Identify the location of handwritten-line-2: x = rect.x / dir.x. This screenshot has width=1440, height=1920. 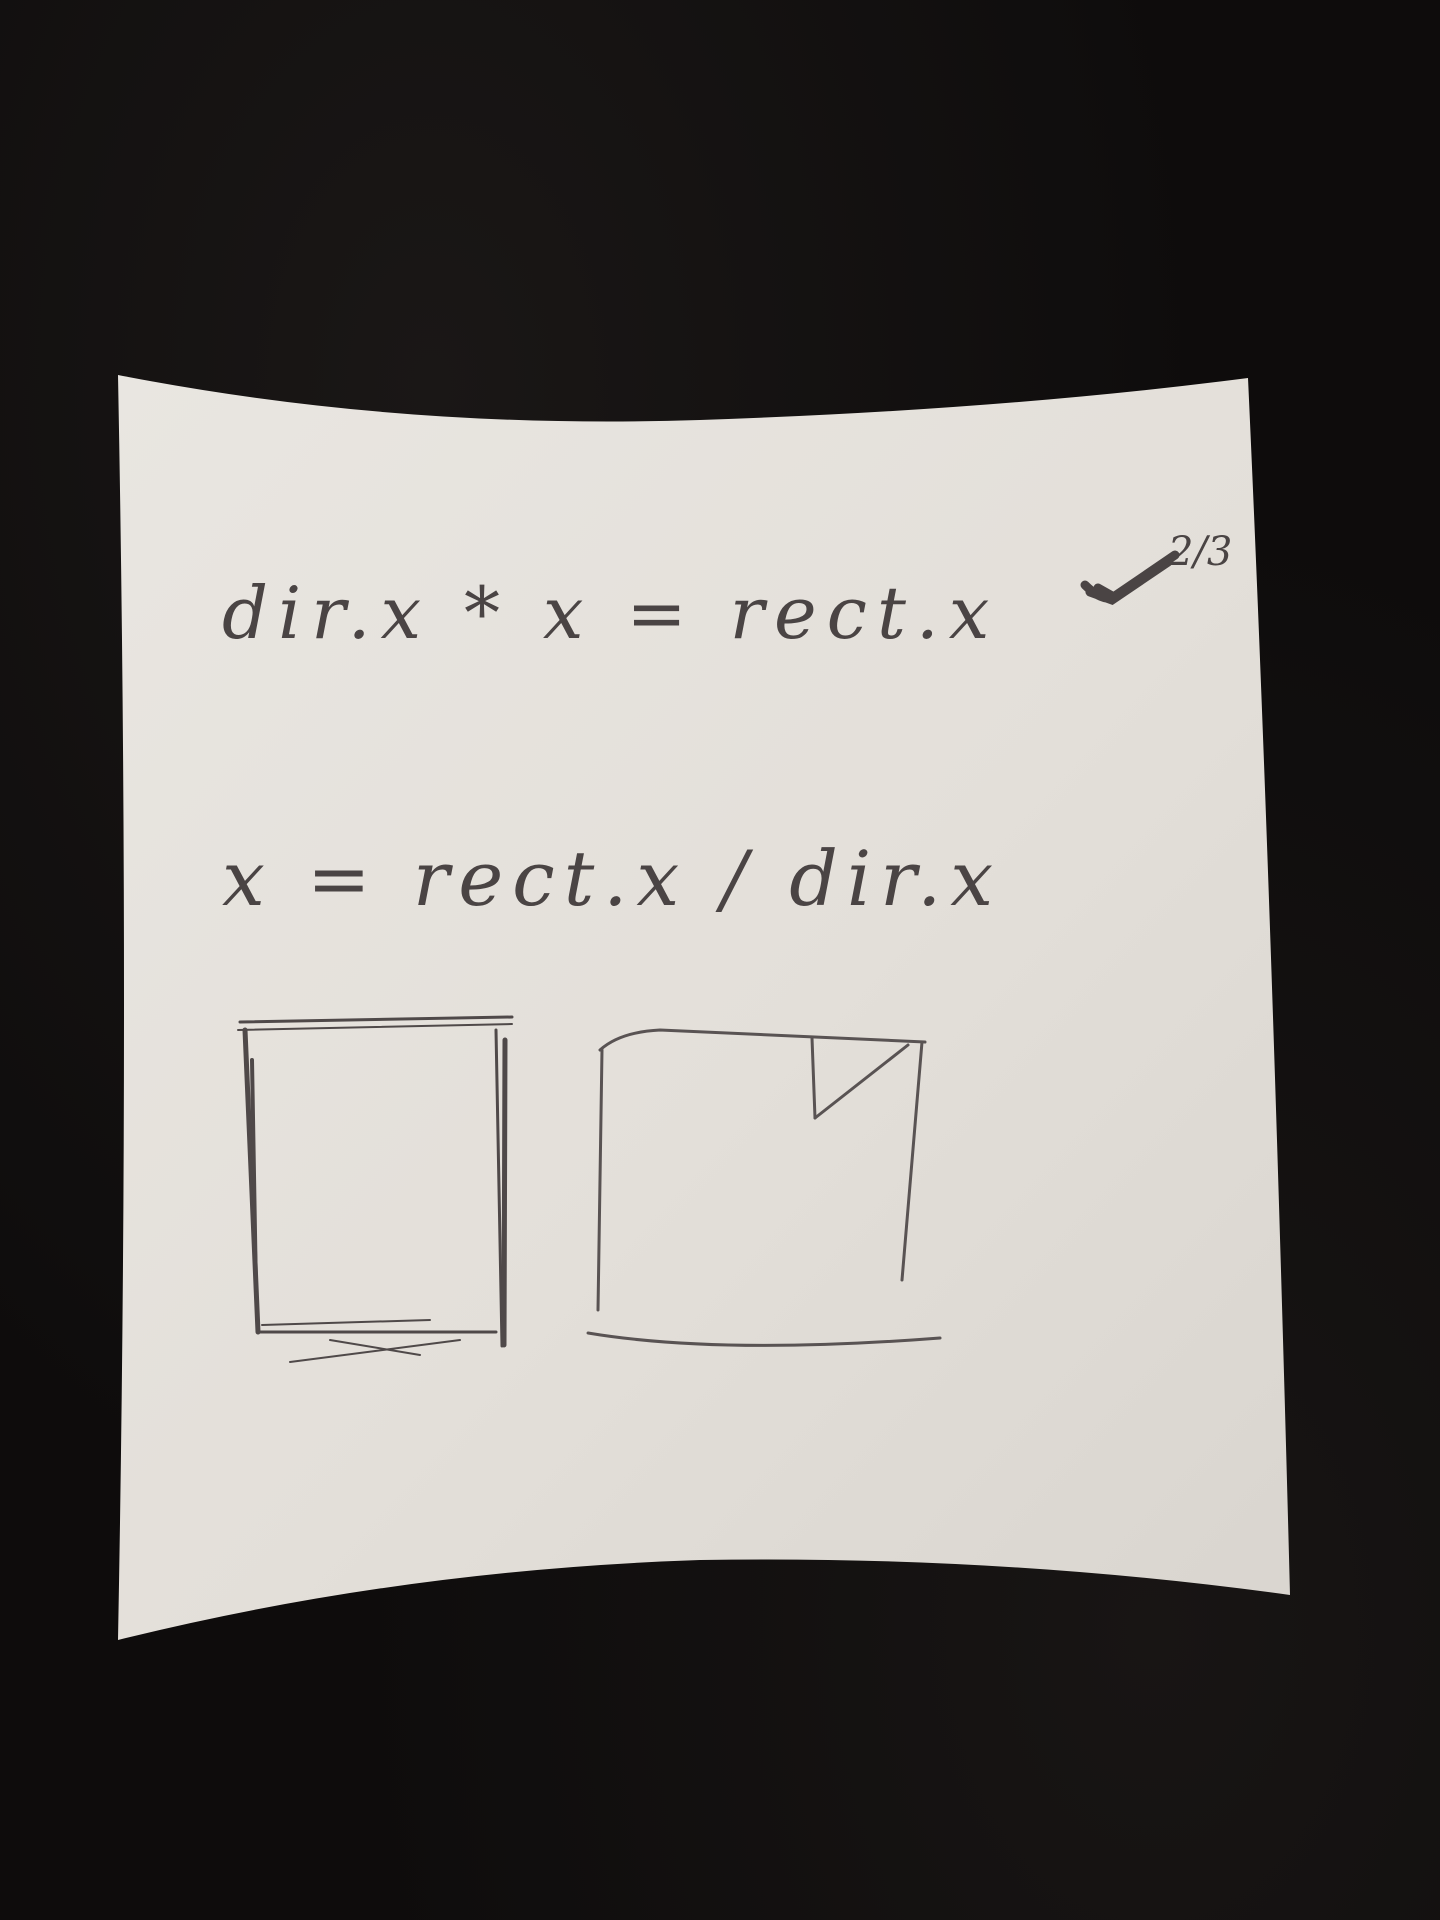
(612, 878).